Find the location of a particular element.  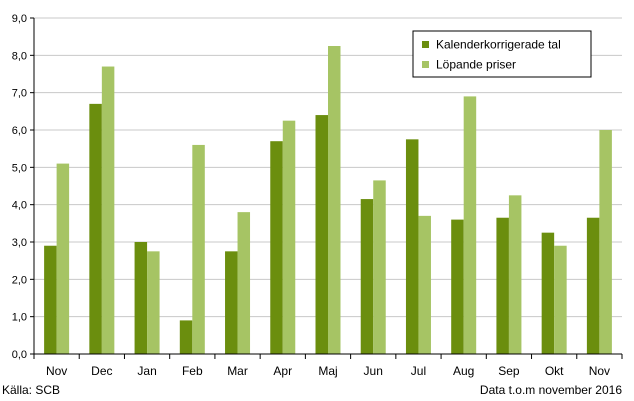

x-tick-label: Okt is located at coordinates (554, 371).